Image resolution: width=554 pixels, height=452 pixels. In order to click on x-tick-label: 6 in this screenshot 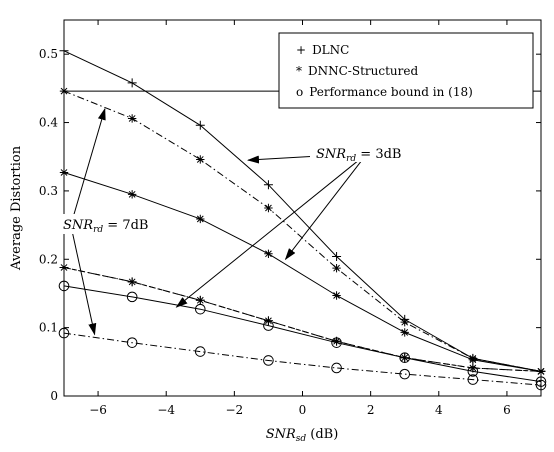, I will do `click(507, 410)`.